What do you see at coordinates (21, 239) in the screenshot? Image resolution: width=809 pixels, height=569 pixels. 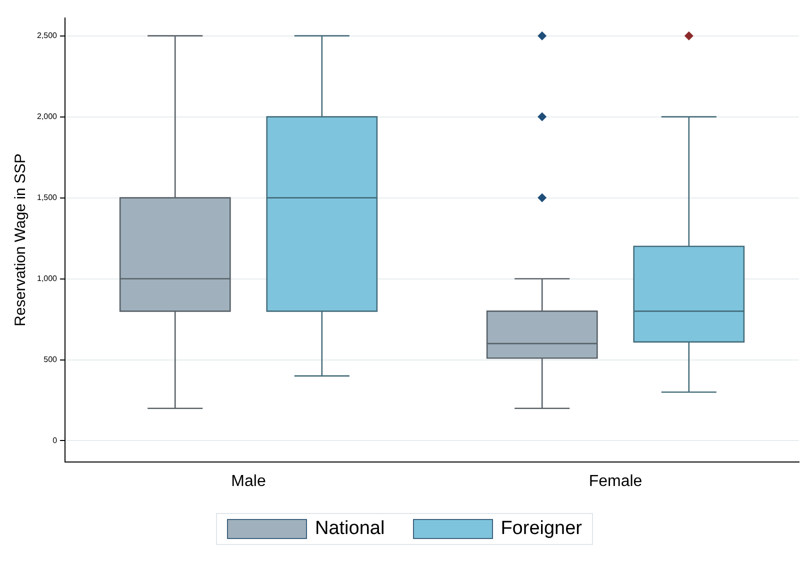 I see `y-axis-title: Reservation Wage in SSP` at bounding box center [21, 239].